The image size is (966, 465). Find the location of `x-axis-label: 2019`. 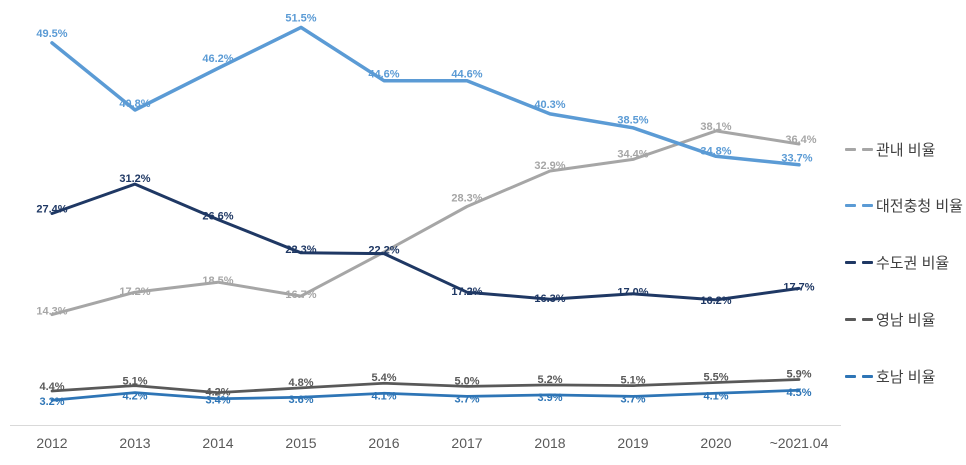

x-axis-label: 2019 is located at coordinates (632, 443).